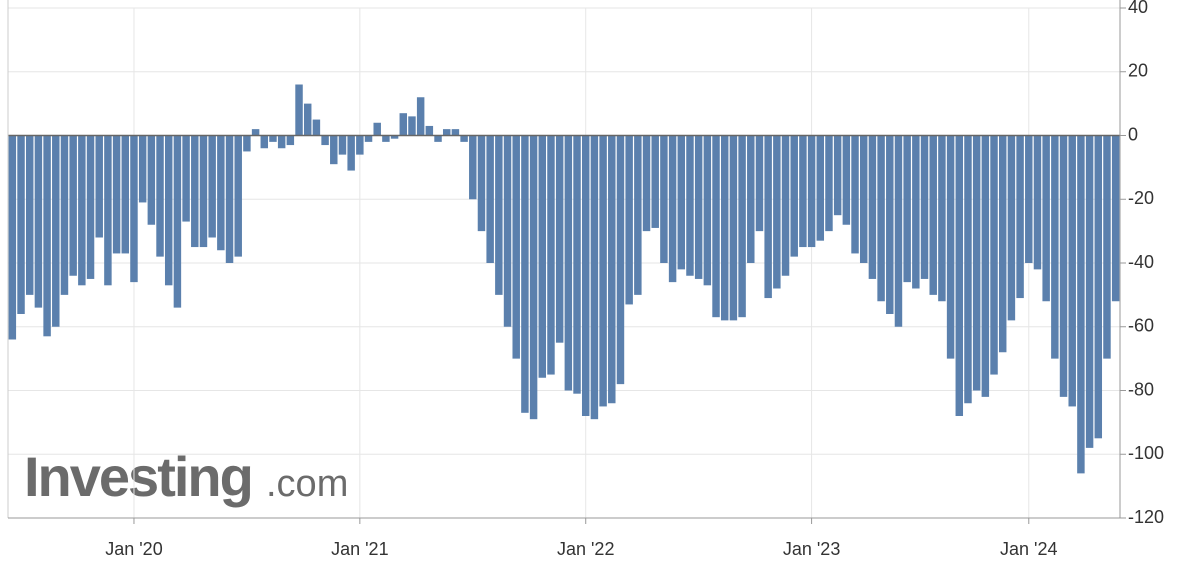 The height and width of the screenshot is (582, 1196). Describe the element at coordinates (1141, 326) in the screenshot. I see `y-tick-label: -60` at that location.